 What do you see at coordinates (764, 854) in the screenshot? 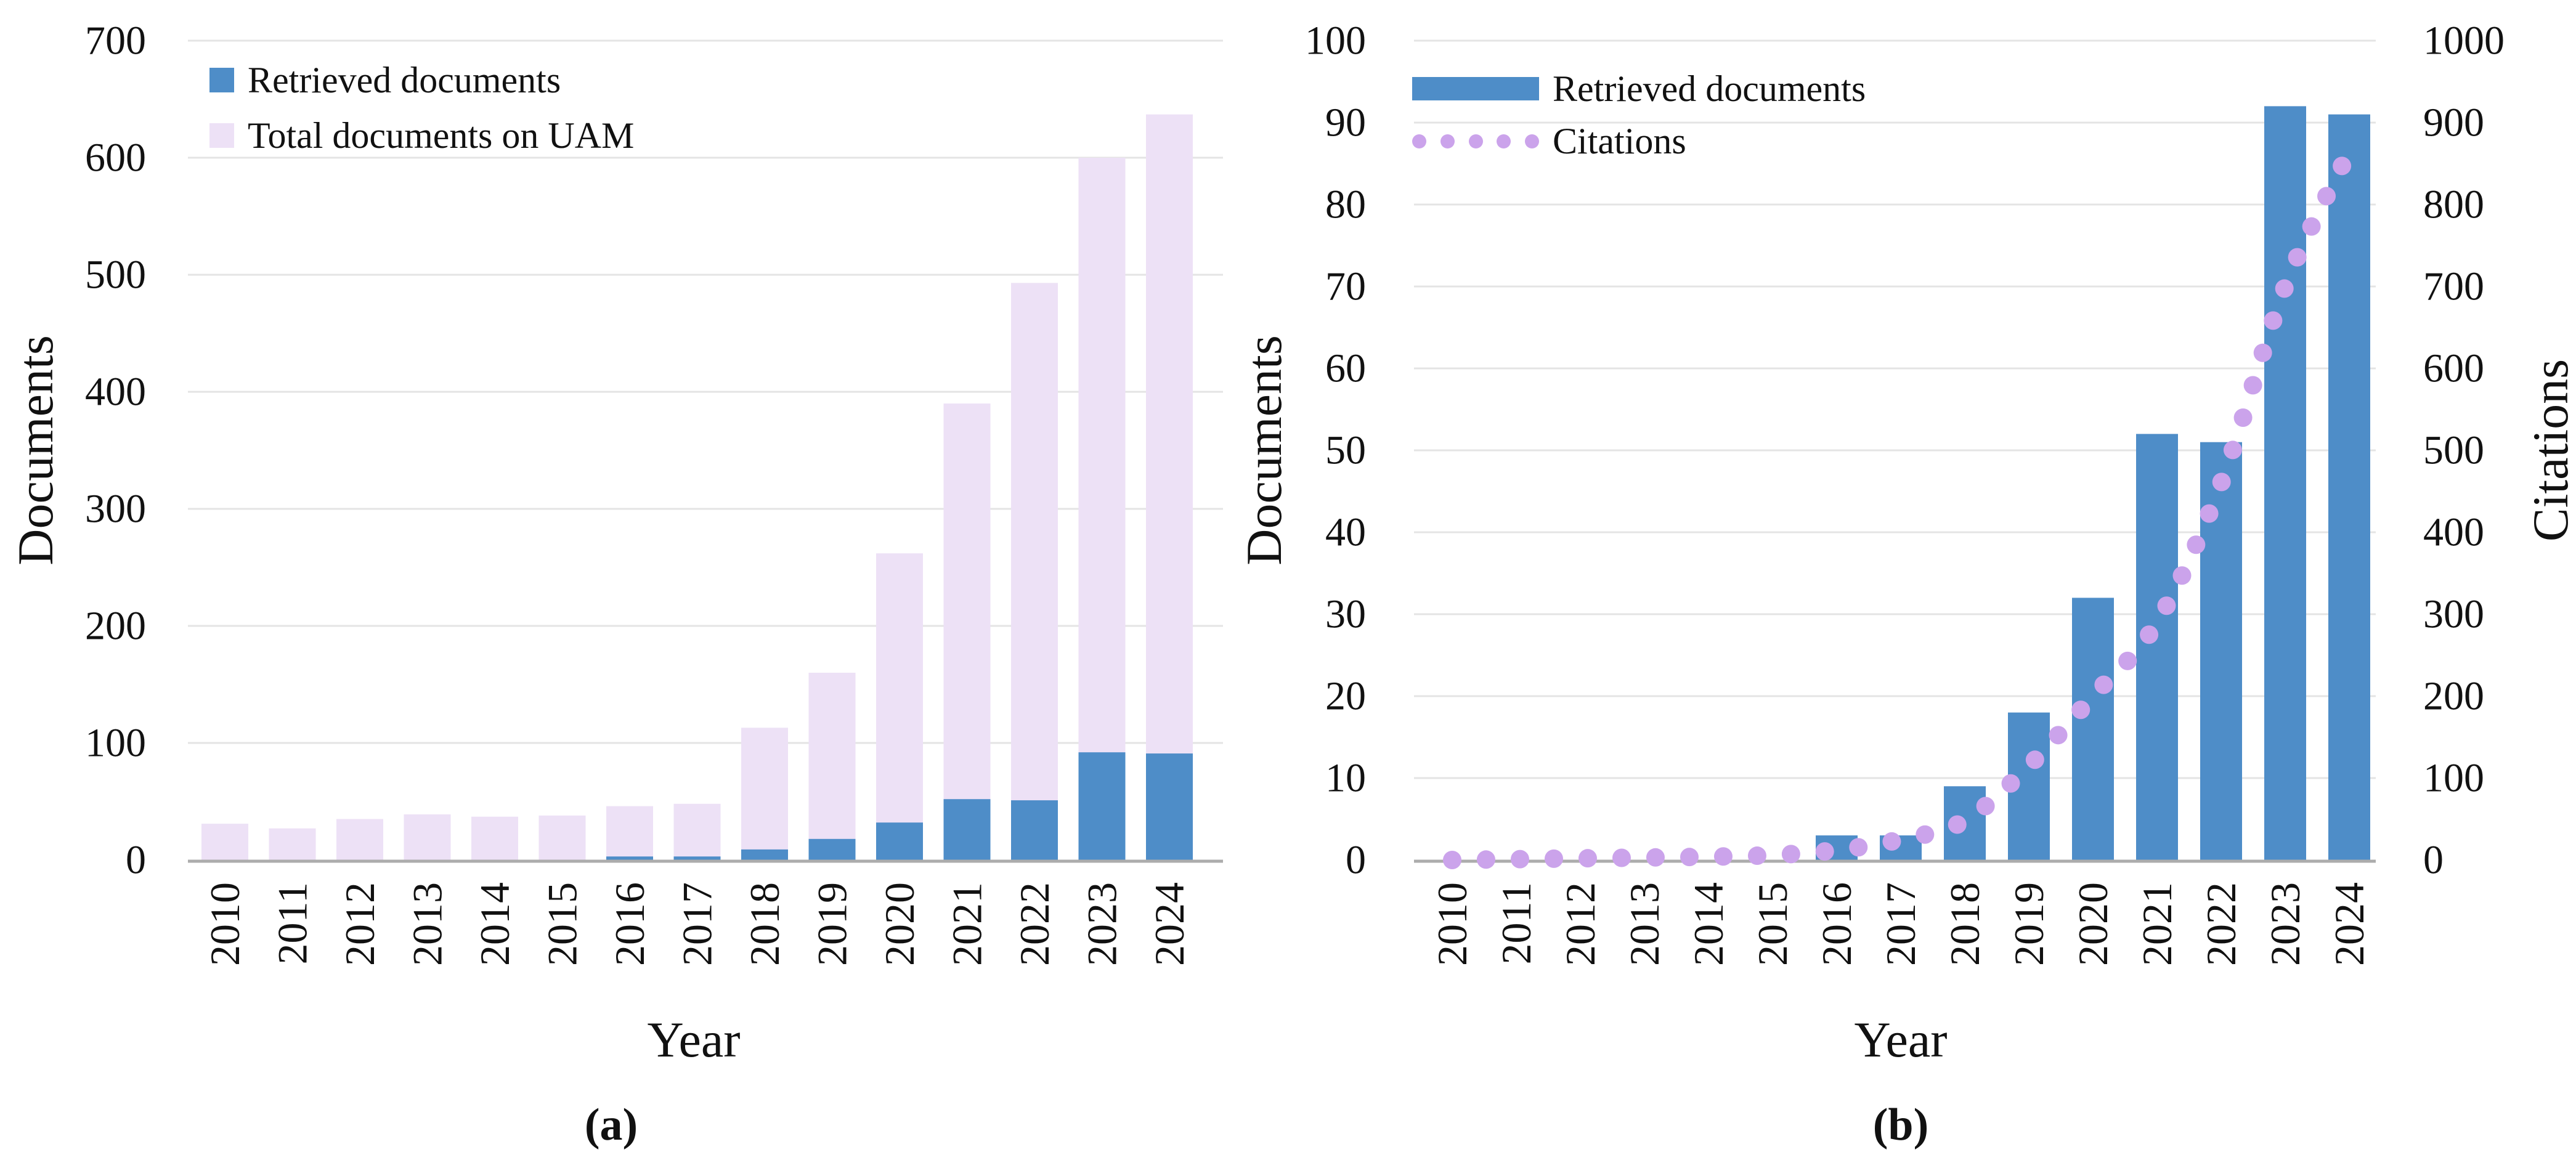
I see `retrieved-bar-a-2018` at bounding box center [764, 854].